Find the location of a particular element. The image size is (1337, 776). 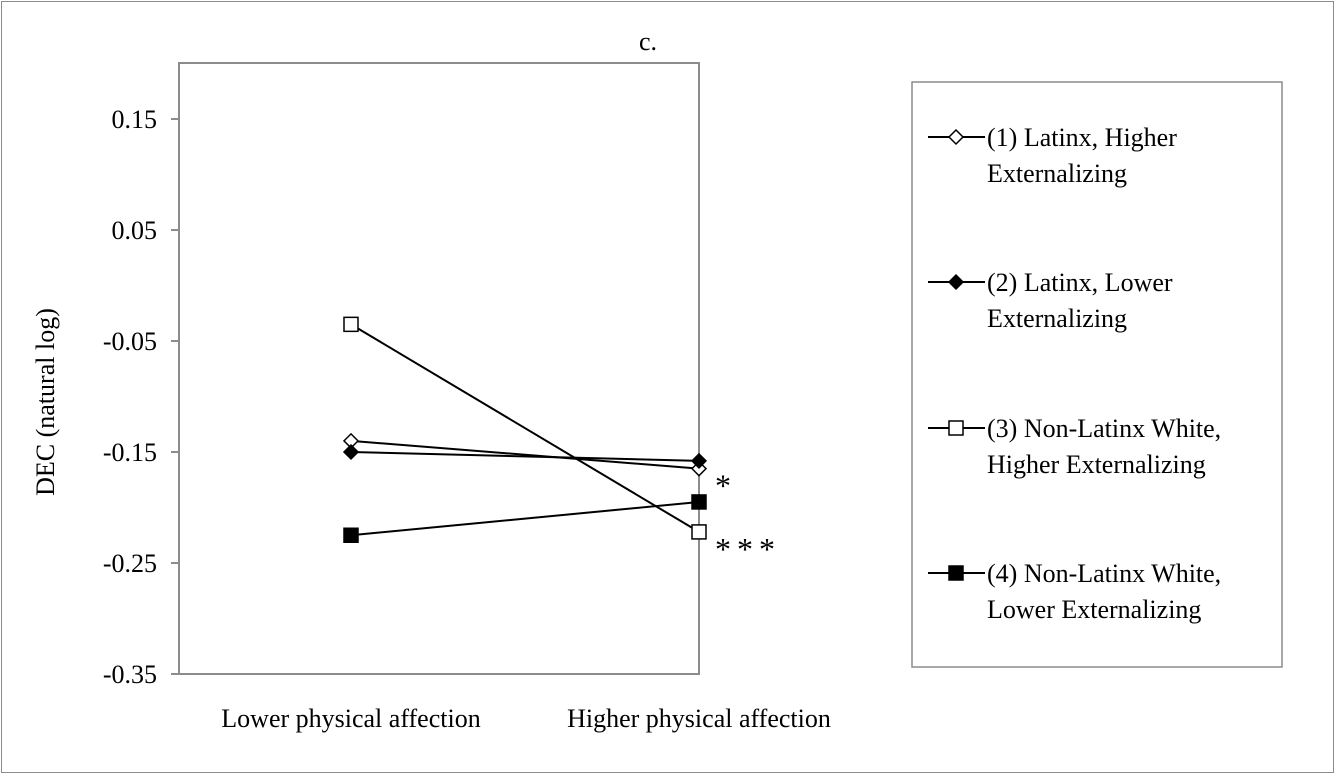

legend-label: (1) Latinx, Higher is located at coordinates (1082, 137).